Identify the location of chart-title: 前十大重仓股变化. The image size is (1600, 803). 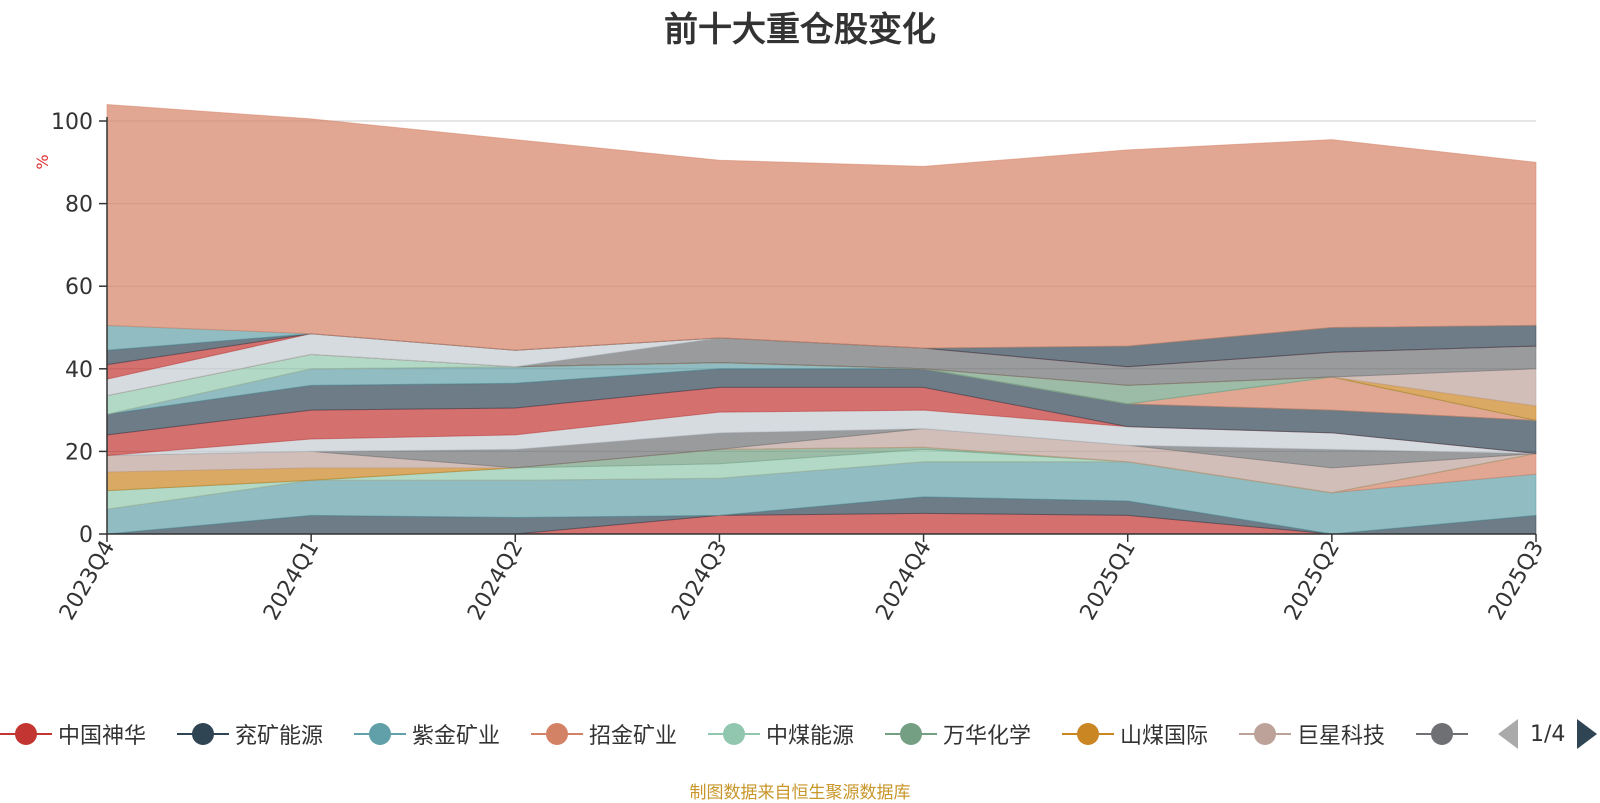
(800, 30).